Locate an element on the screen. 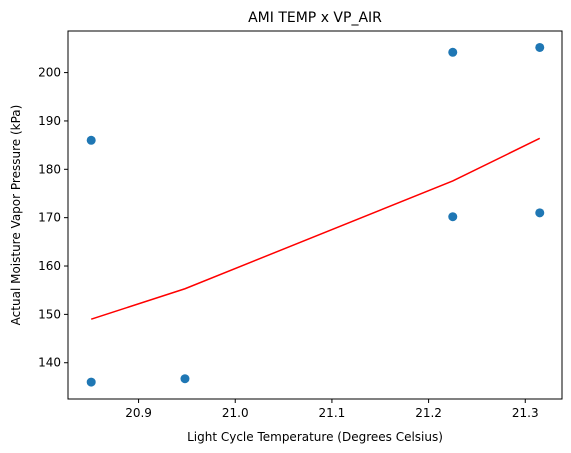  y-tick-label: 140 is located at coordinates (49, 363).